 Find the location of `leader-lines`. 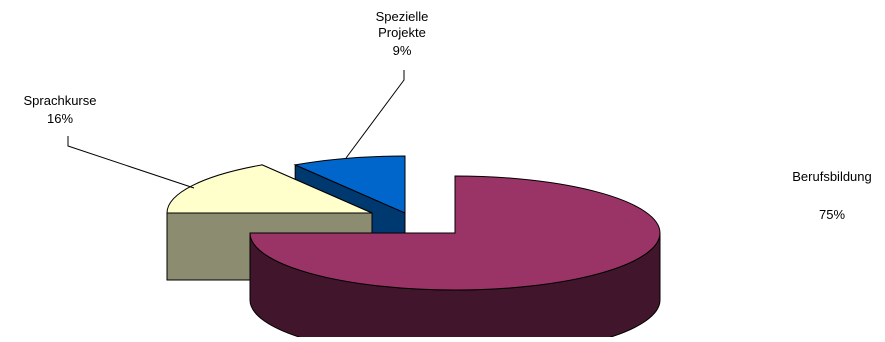

leader-lines is located at coordinates (236, 129).